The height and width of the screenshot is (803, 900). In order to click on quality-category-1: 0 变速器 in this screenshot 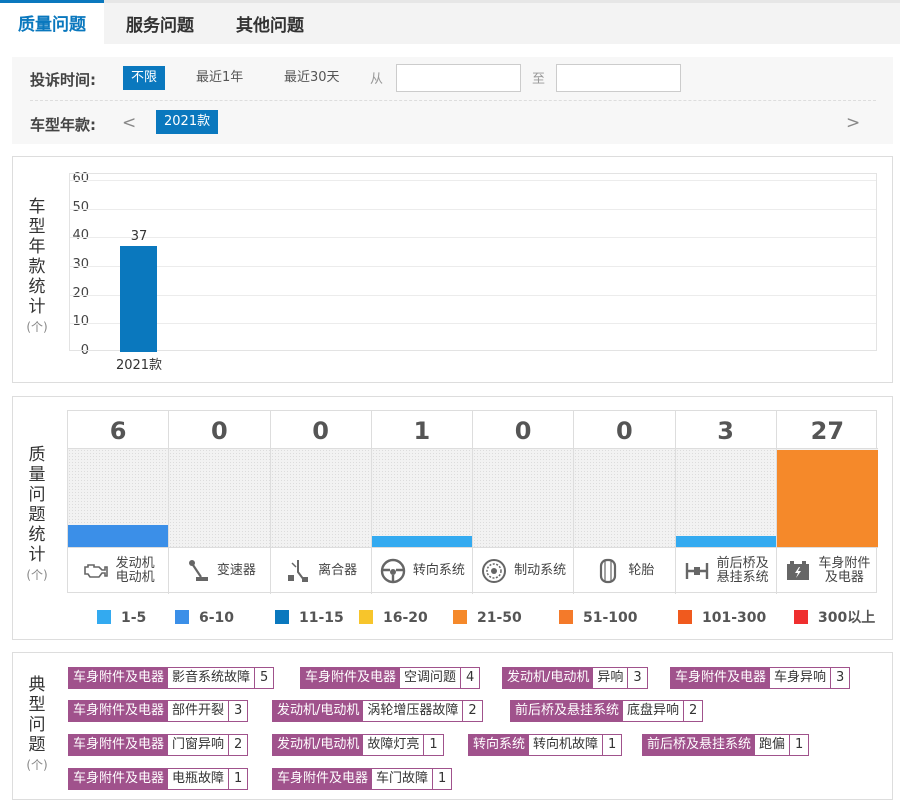, I will do `click(220, 502)`.